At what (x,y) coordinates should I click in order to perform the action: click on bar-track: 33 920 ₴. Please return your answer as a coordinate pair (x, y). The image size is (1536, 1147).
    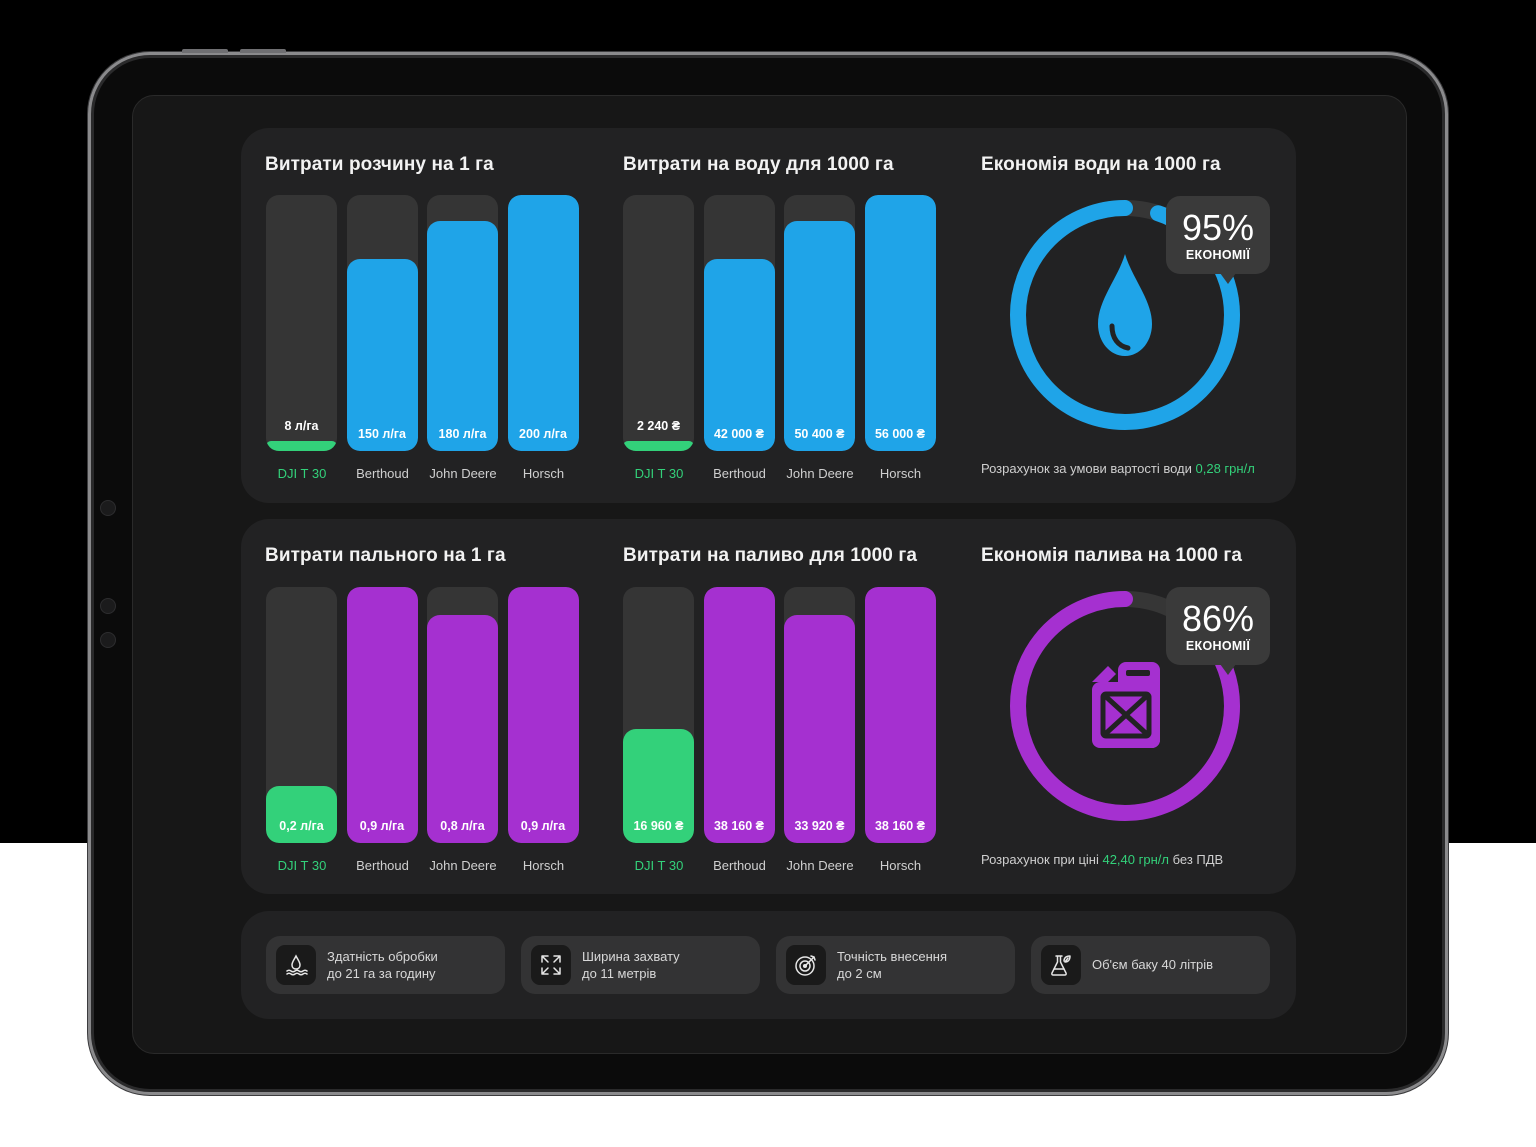
    Looking at the image, I should click on (819, 715).